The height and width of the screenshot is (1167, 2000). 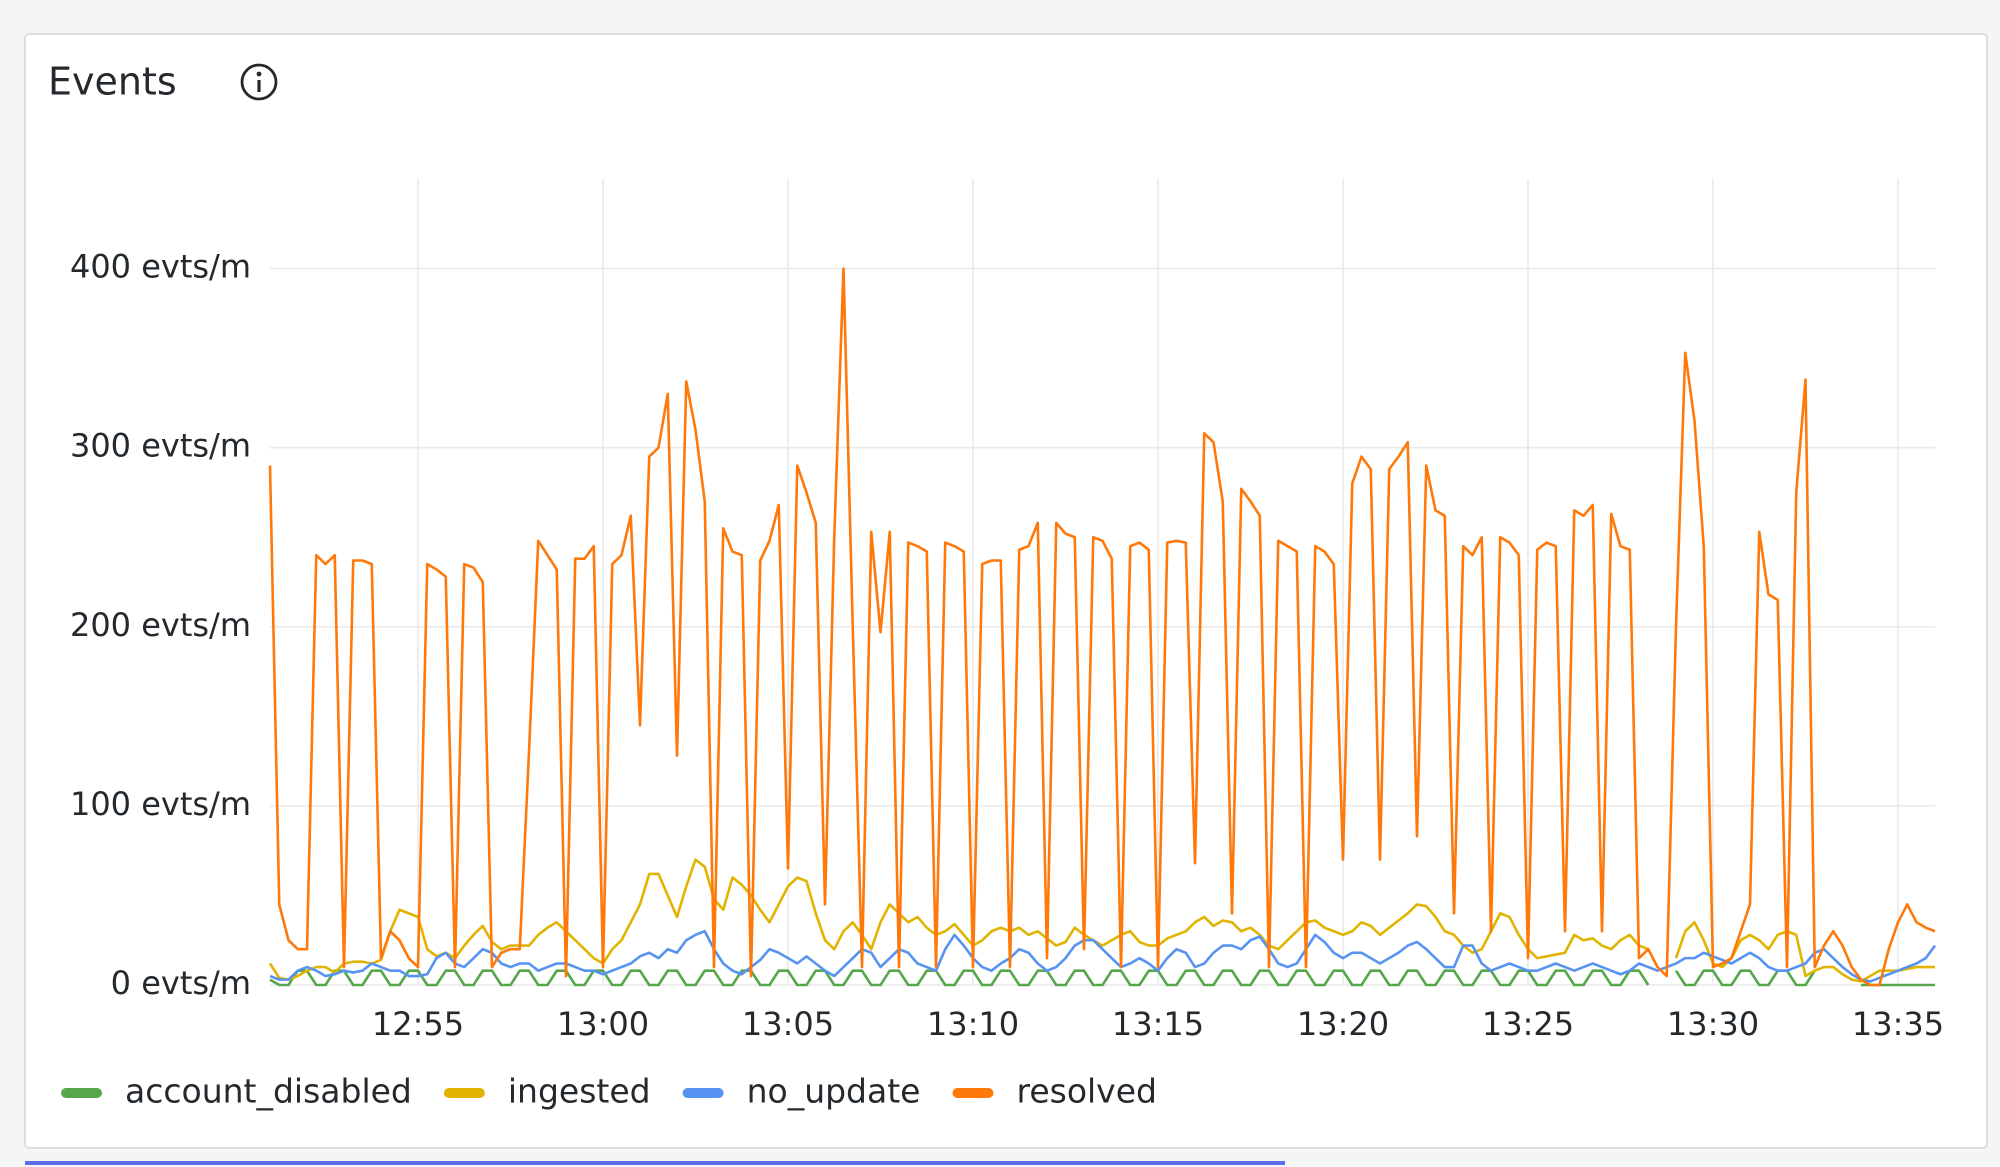 What do you see at coordinates (160, 446) in the screenshot?
I see `y-tick-label: 300 evts/m` at bounding box center [160, 446].